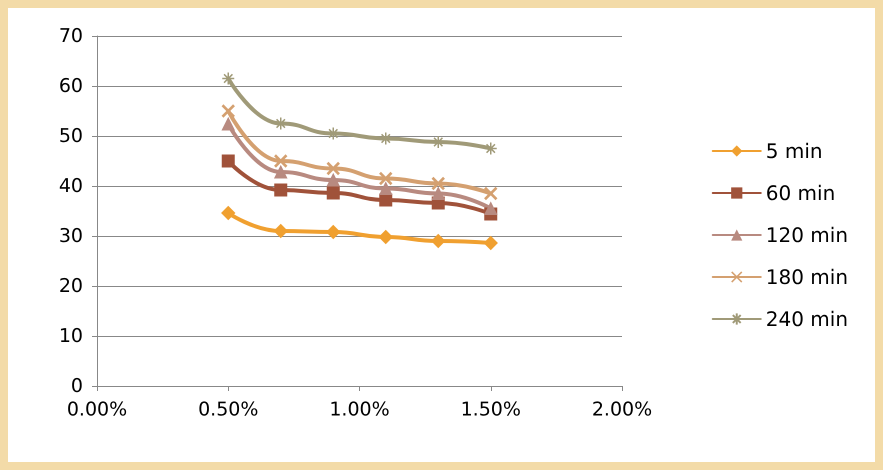 The height and width of the screenshot is (470, 883). Describe the element at coordinates (807, 235) in the screenshot. I see `legend-label: 120 min` at that location.